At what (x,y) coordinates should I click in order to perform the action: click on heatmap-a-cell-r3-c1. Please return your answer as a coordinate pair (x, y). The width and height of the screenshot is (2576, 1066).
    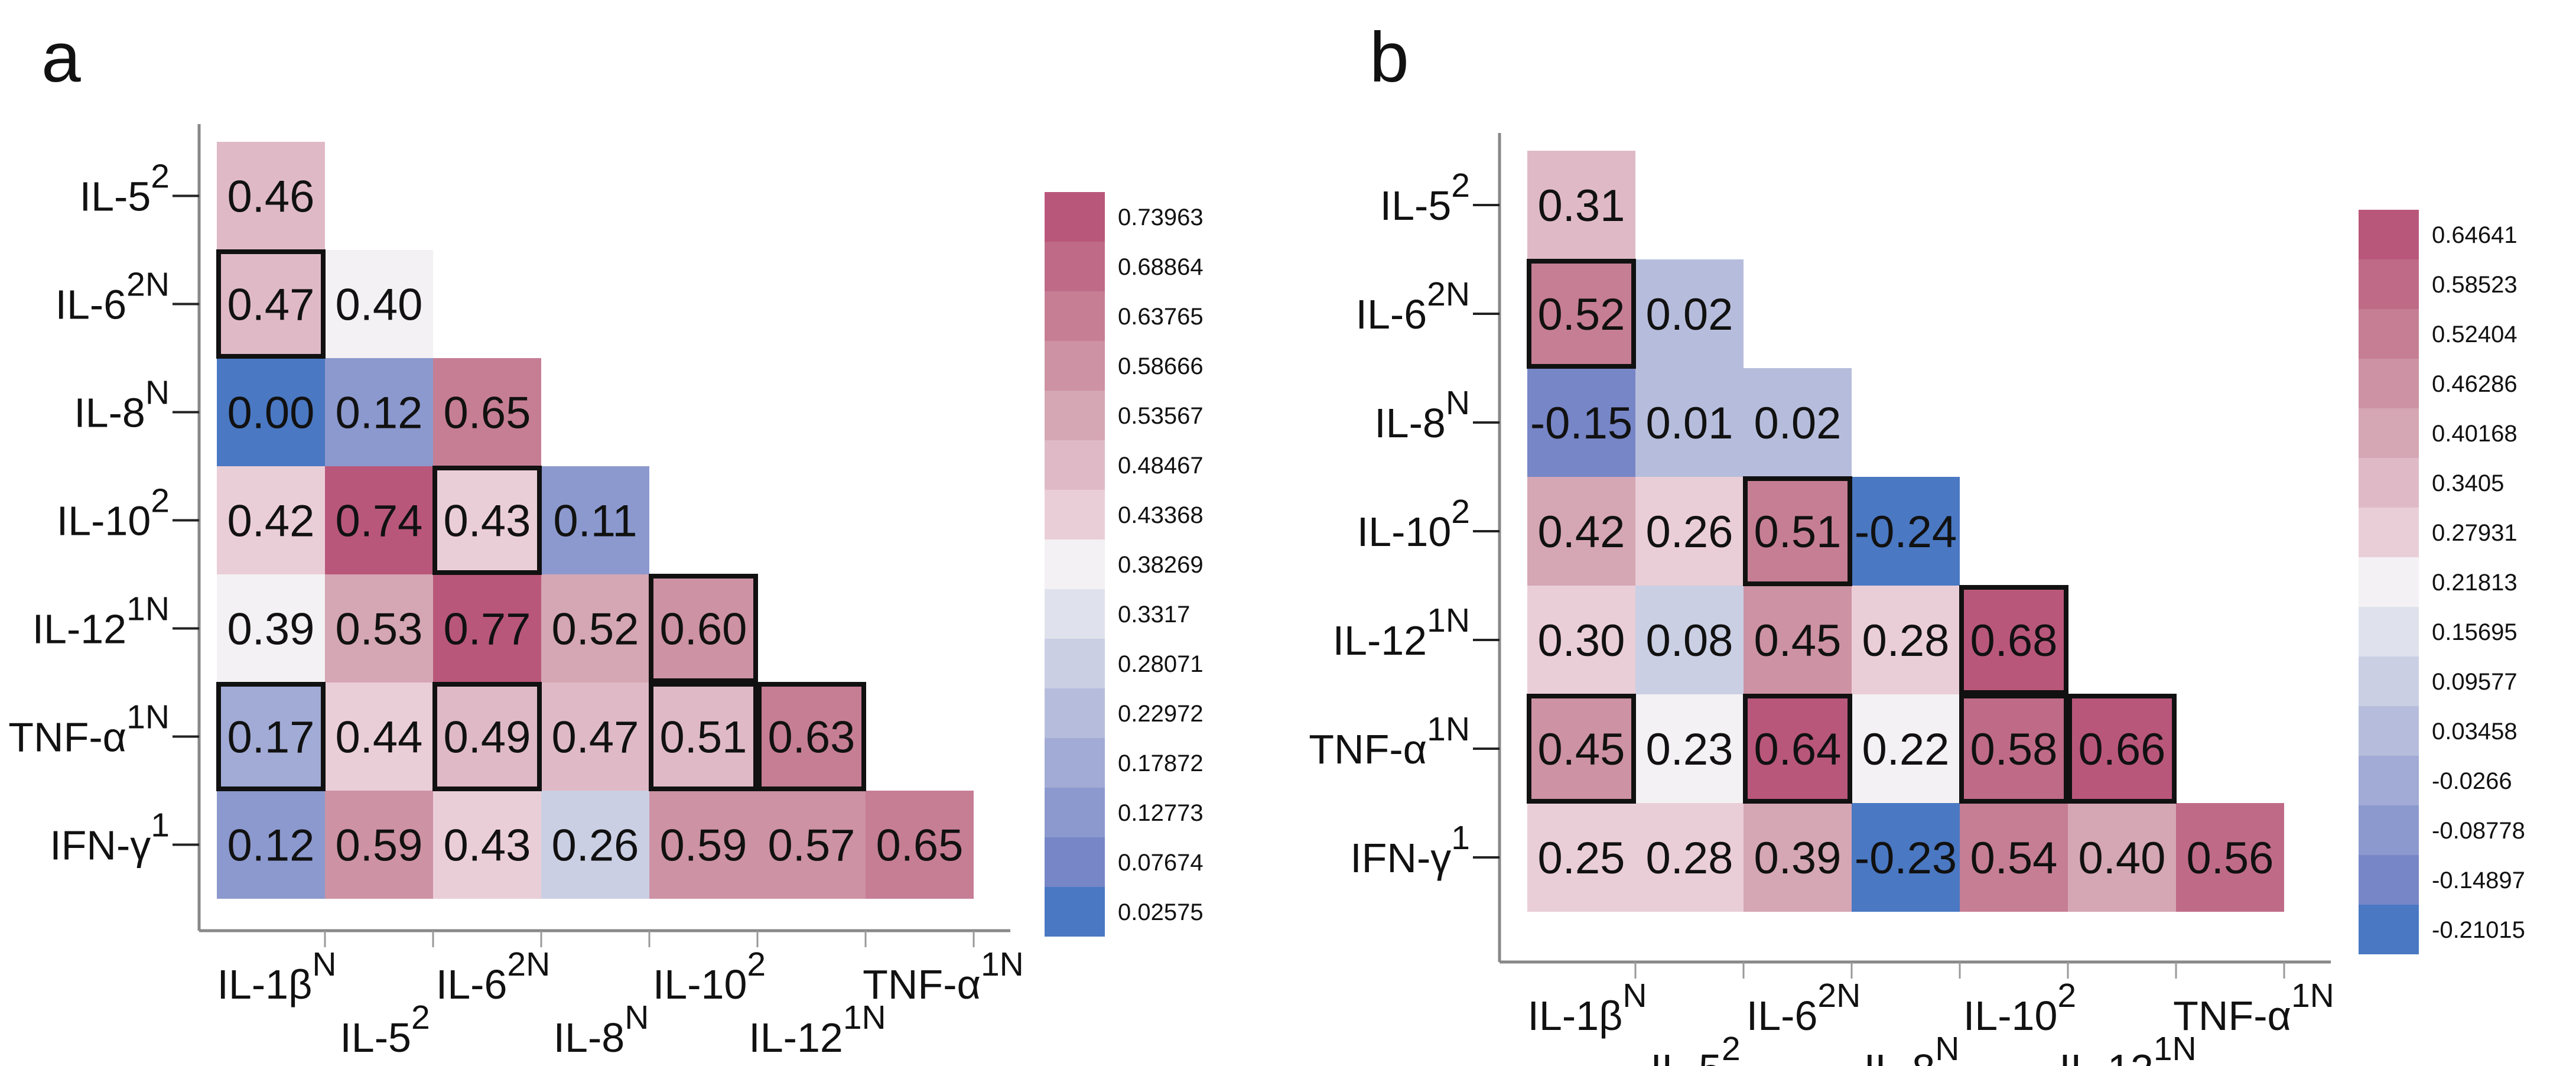
    Looking at the image, I should click on (379, 520).